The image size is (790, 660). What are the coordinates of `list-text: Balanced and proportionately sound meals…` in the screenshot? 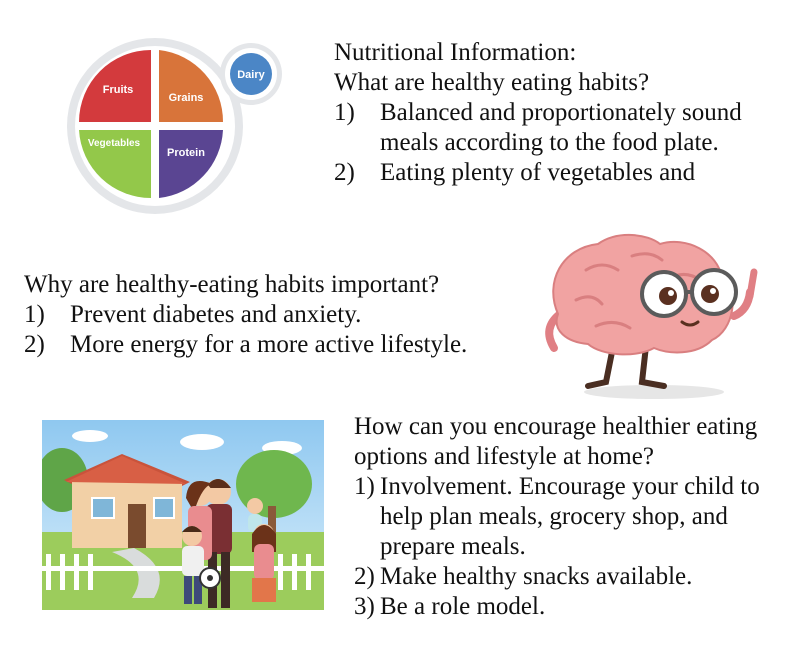 It's located at (561, 127).